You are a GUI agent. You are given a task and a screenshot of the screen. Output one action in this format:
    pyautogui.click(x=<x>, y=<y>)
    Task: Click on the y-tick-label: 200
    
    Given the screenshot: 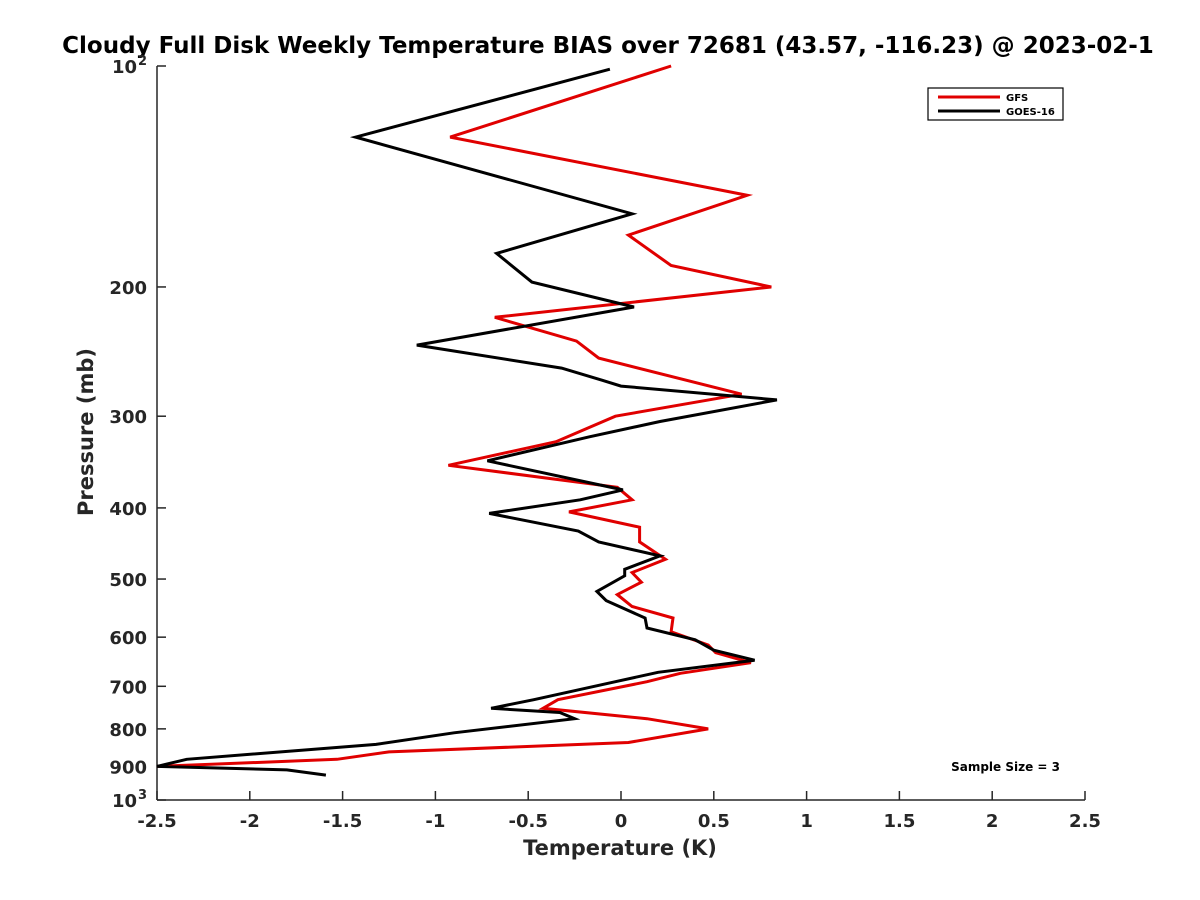 What is the action you would take?
    pyautogui.click(x=128, y=288)
    